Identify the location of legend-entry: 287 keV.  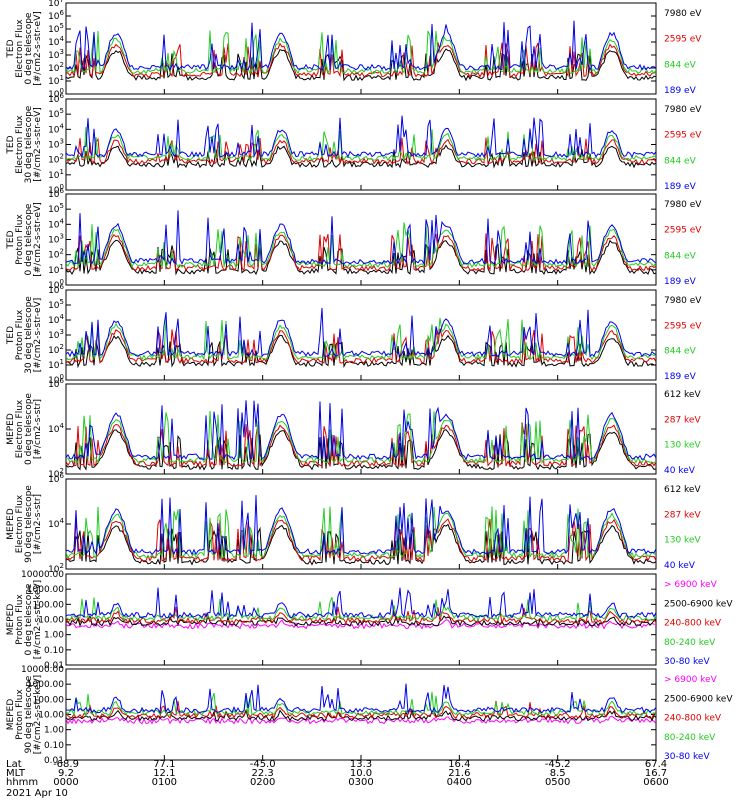
(682, 420).